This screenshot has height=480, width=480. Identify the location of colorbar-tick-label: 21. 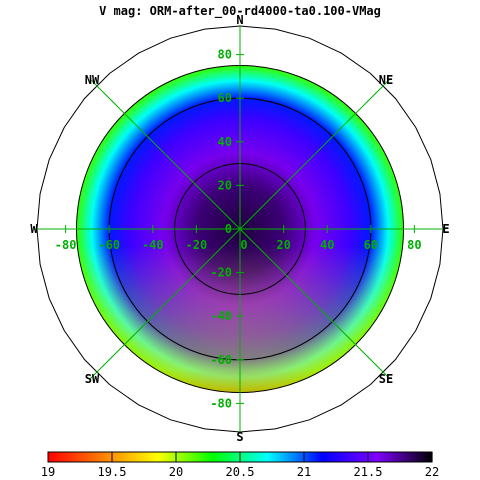
(304, 472).